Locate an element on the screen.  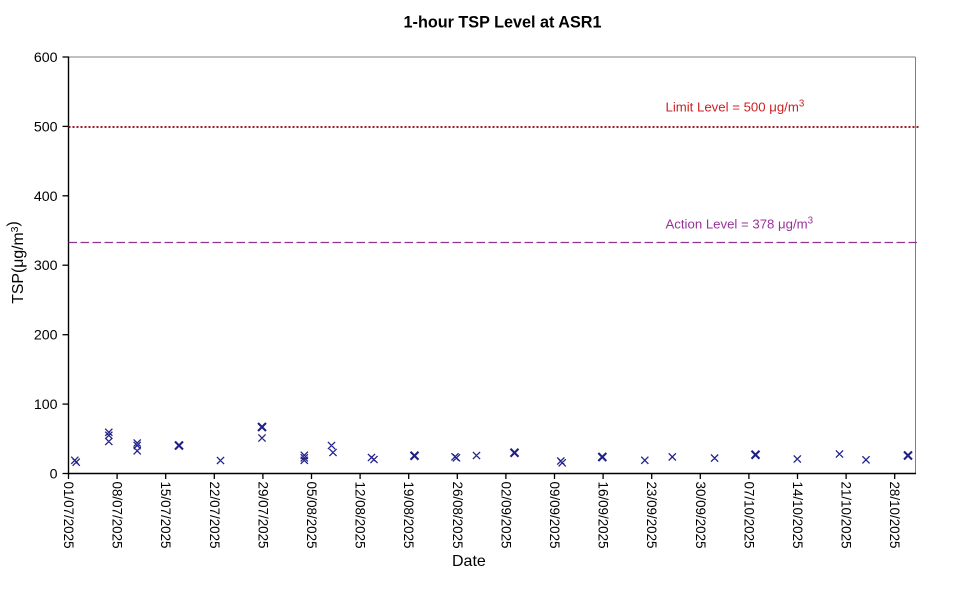
svg-text: 08/07/2025 is located at coordinates (117, 515).